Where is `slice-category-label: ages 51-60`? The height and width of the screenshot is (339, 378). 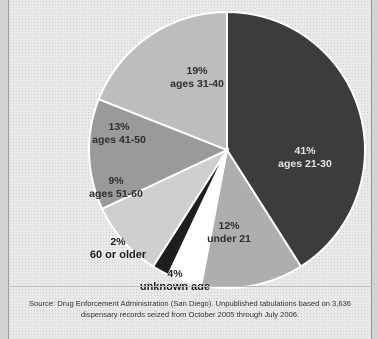
slice-category-label: ages 51-60 is located at coordinates (116, 194).